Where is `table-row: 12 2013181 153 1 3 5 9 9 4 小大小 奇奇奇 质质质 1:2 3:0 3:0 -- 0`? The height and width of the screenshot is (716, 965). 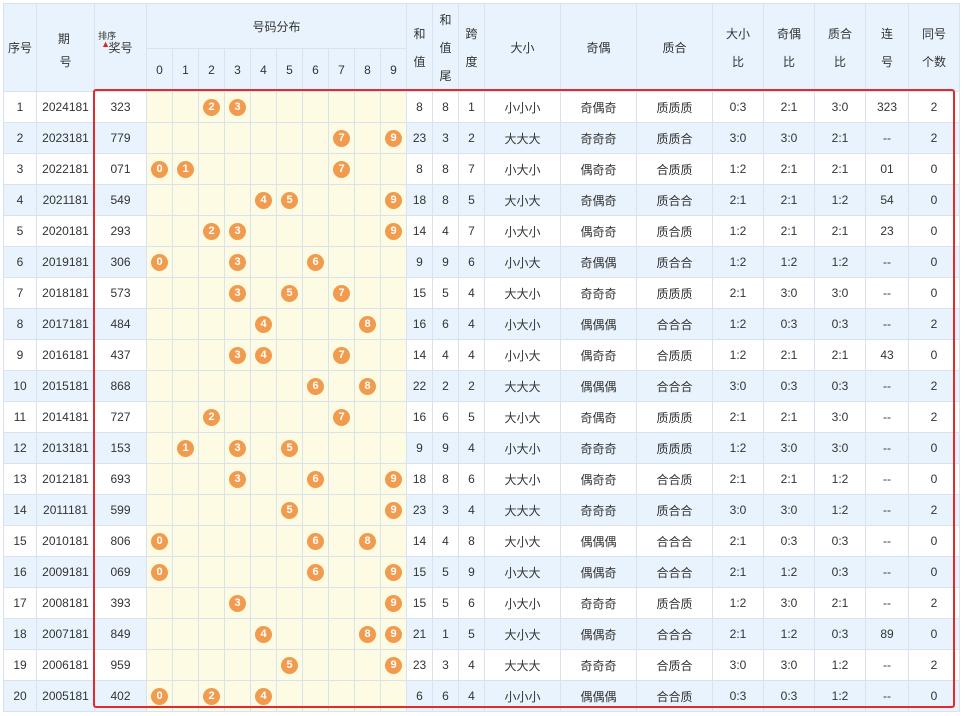
table-row: 12 2013181 153 1 3 5 9 9 4 小大小 奇奇奇 质质质 1:2 3:0 3:0 -- 0 is located at coordinates (481, 448).